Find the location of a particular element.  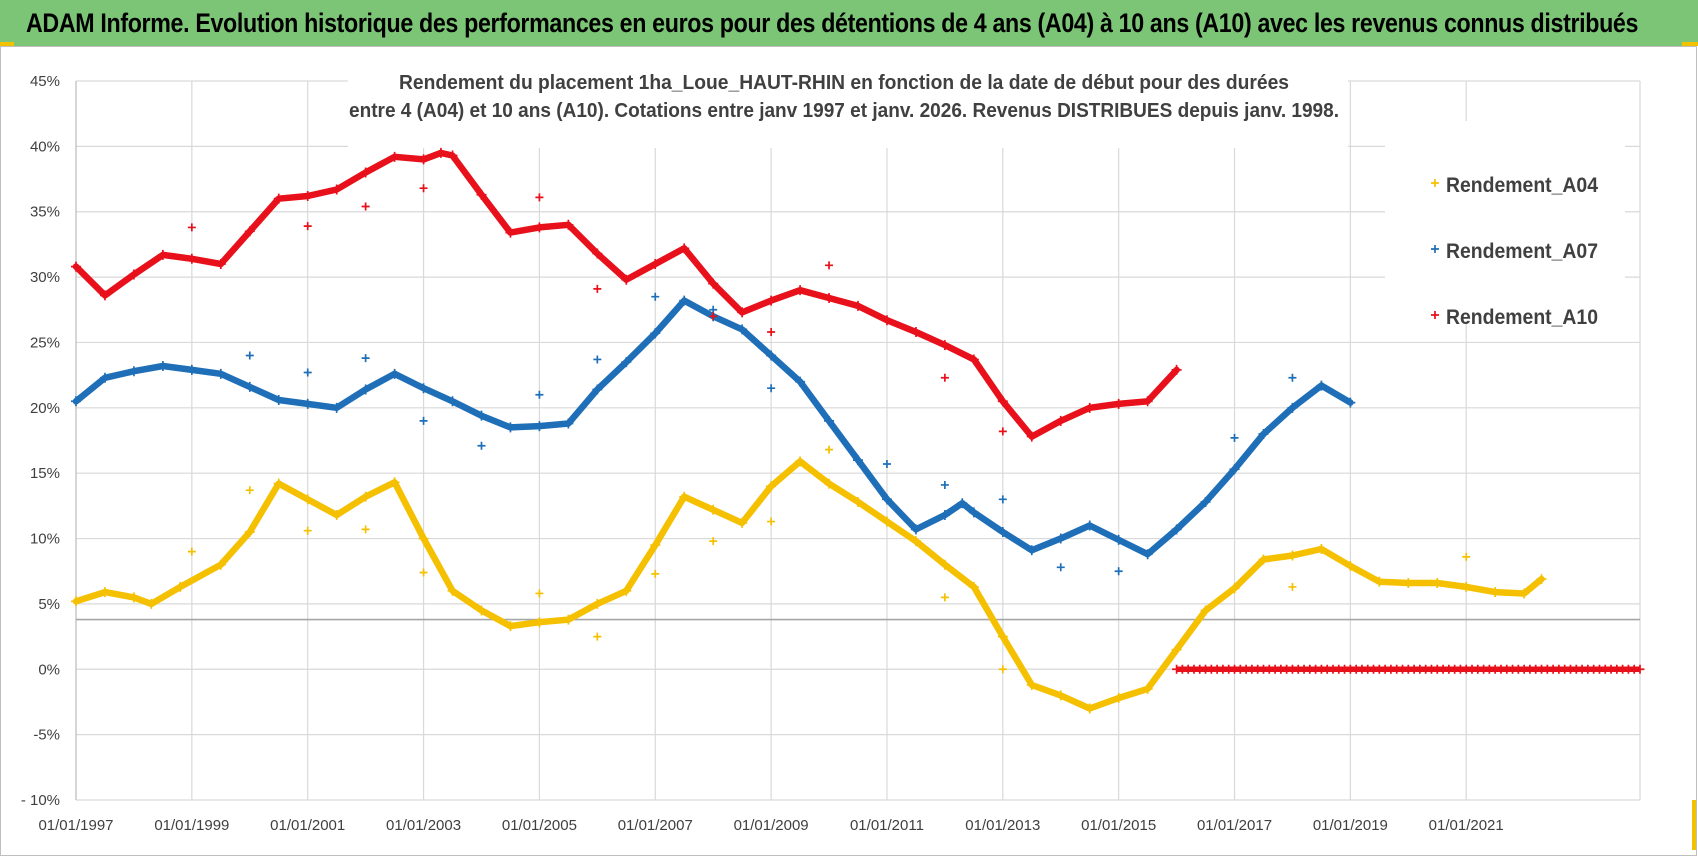

corner-mark-top-right is located at coordinates (1690, 44).